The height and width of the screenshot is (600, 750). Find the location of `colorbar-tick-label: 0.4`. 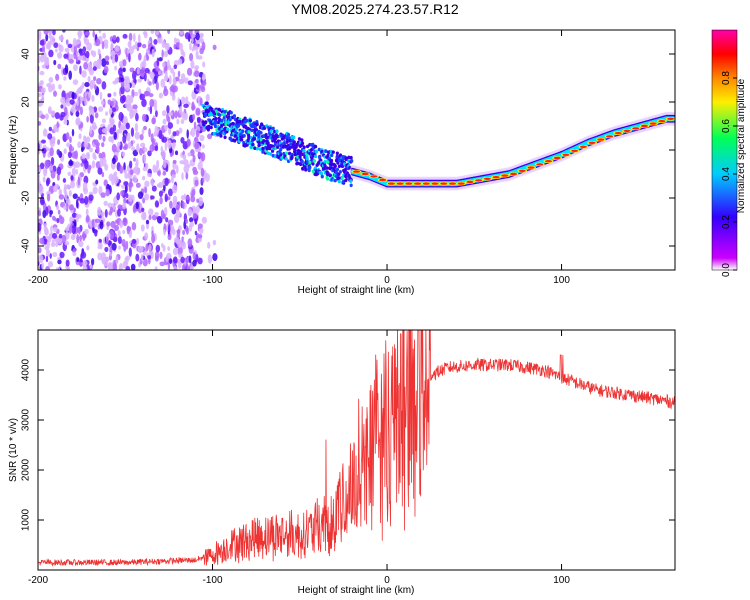

colorbar-tick-label: 0.4 is located at coordinates (726, 174).